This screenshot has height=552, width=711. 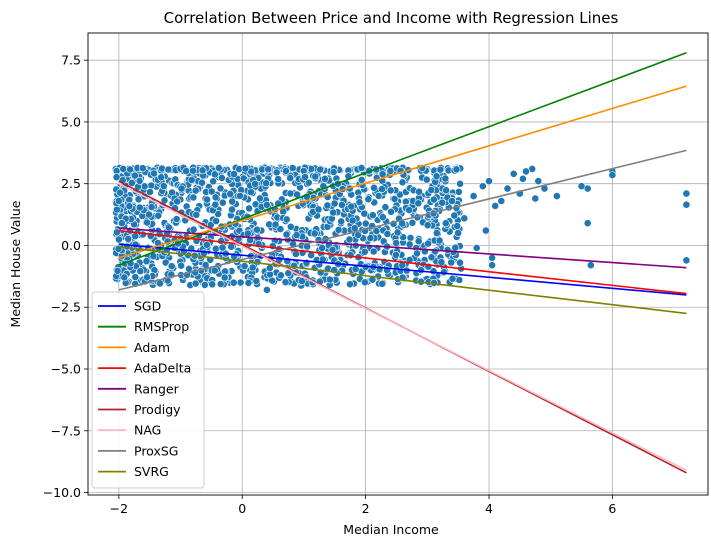 What do you see at coordinates (366, 508) in the screenshot?
I see `x-tick-label-2: 2` at bounding box center [366, 508].